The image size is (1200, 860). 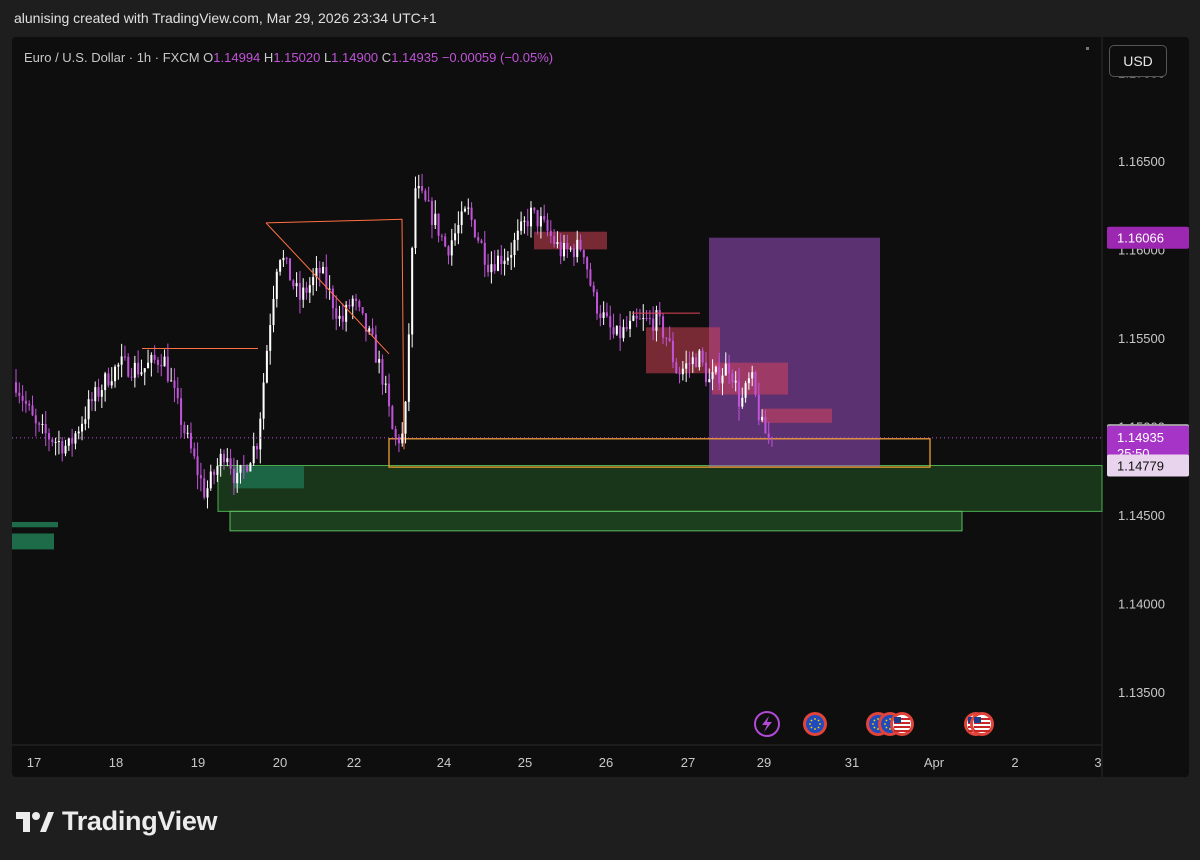 I want to click on price-label-text: 1.14779, so click(x=1140, y=466).